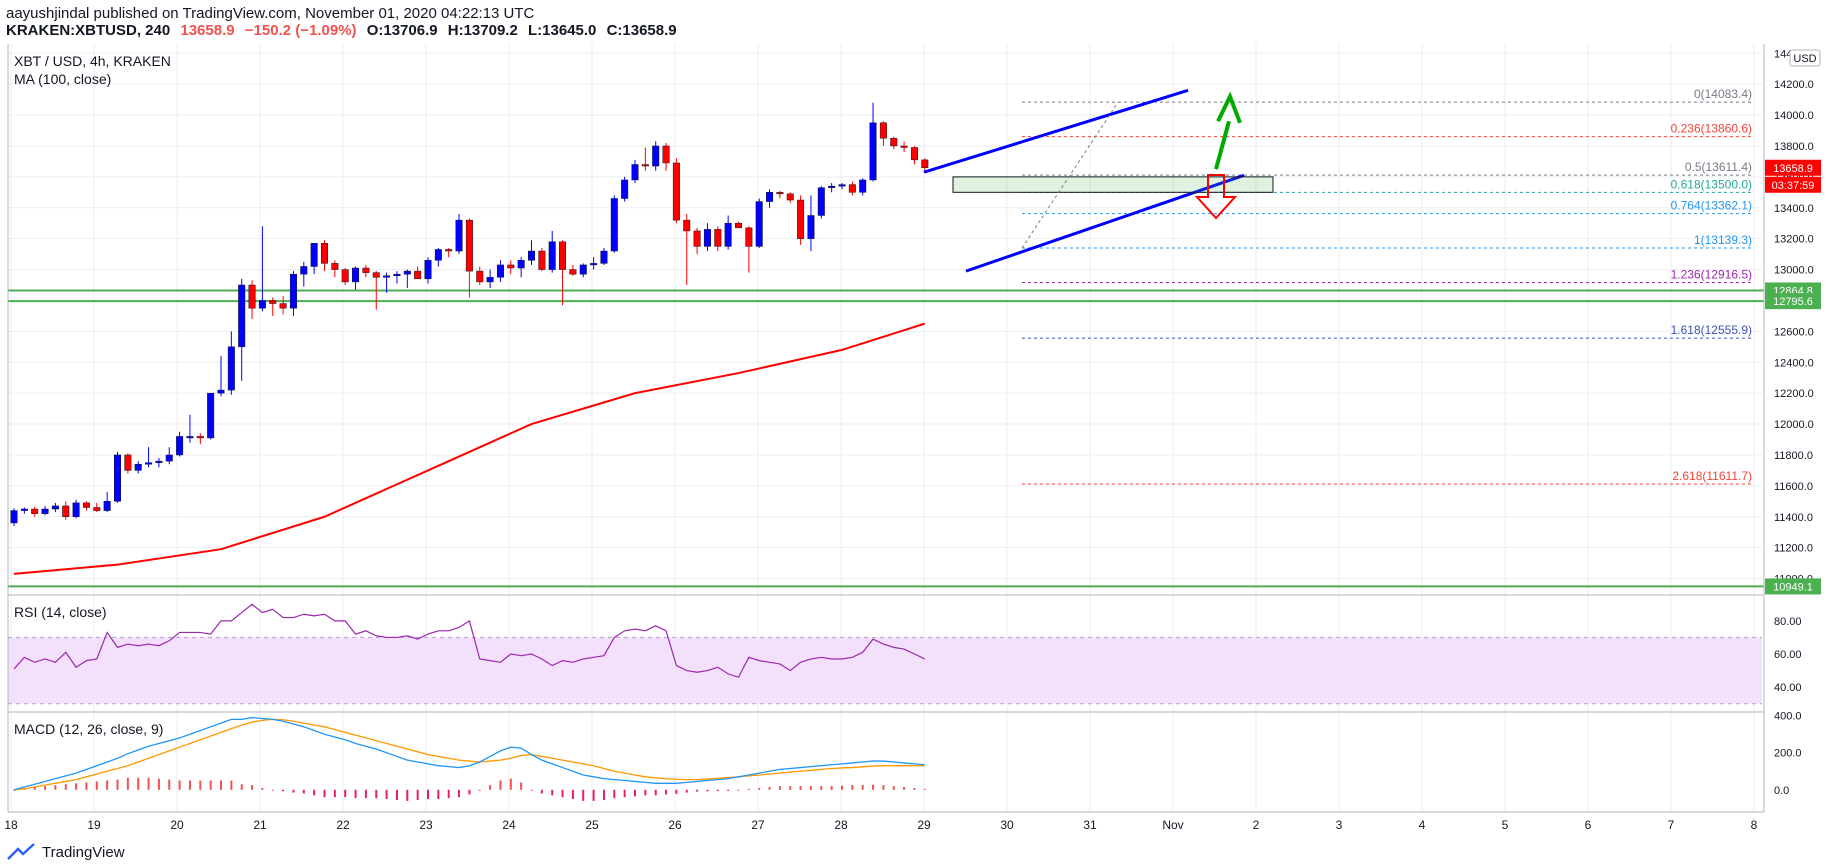 Image resolution: width=1828 pixels, height=868 pixels. What do you see at coordinates (1794, 85) in the screenshot?
I see `y-tick-label: 14200.0` at bounding box center [1794, 85].